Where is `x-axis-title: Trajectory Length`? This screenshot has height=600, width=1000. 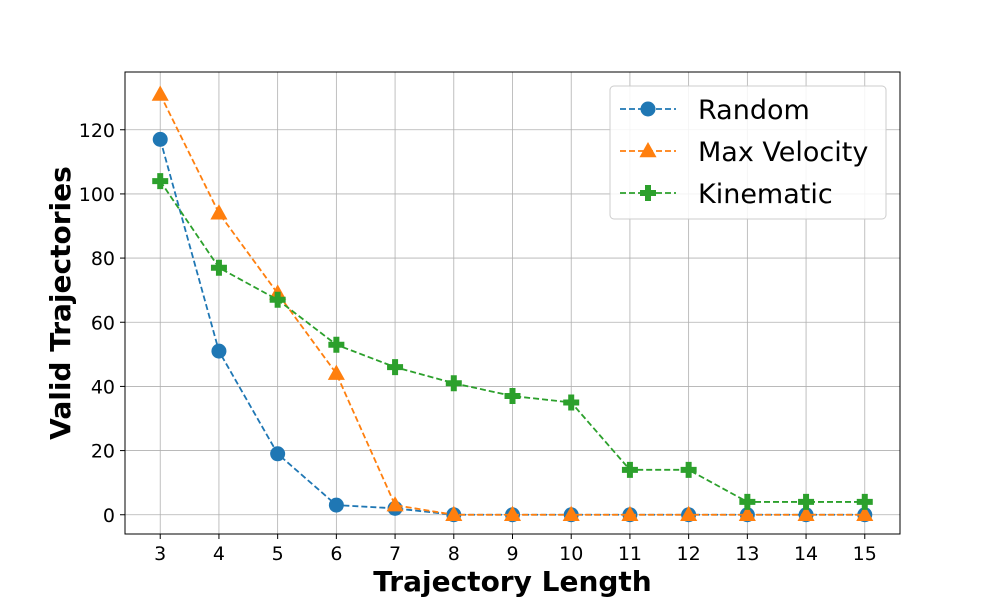
x-axis-title: Trajectory Length is located at coordinates (512, 581).